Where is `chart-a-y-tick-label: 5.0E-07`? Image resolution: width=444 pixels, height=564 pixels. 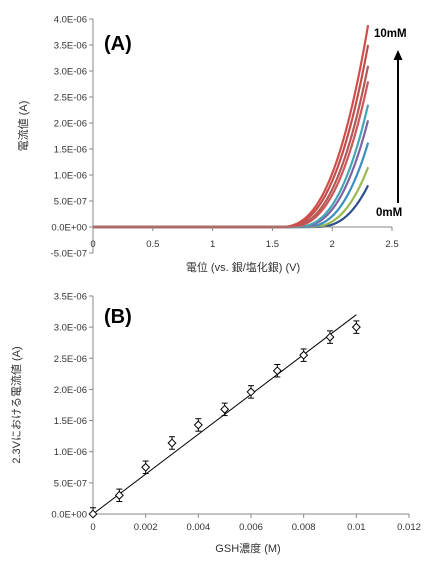 chart-a-y-tick-label: 5.0E-07 is located at coordinates (70, 202).